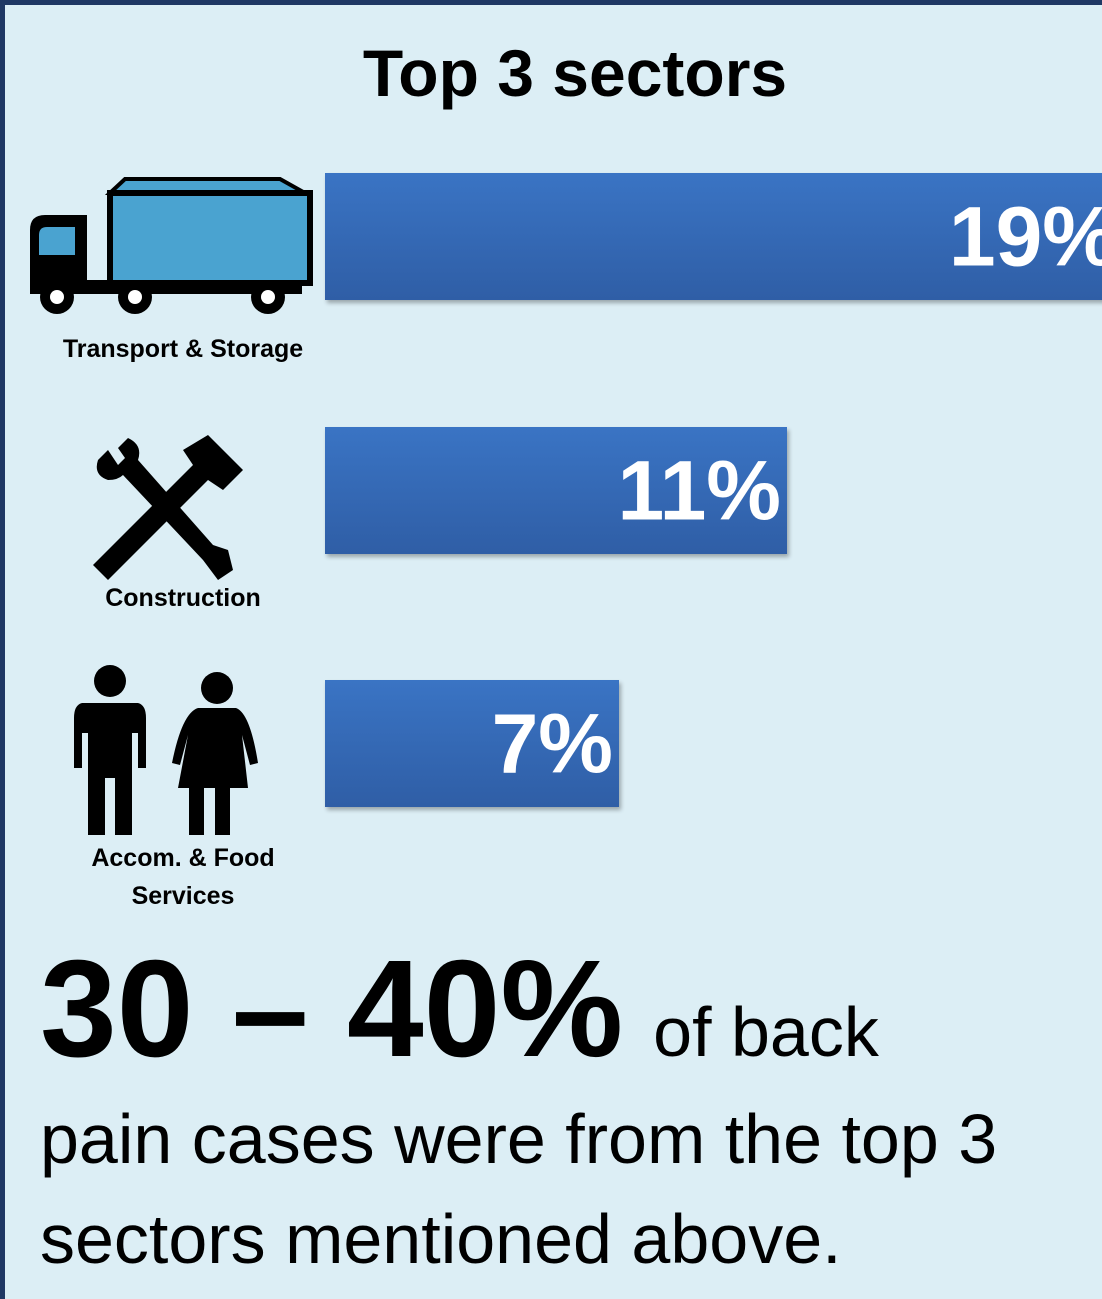 The image size is (1102, 1299). I want to click on chart-title: Top 3 sectors, so click(575, 73).